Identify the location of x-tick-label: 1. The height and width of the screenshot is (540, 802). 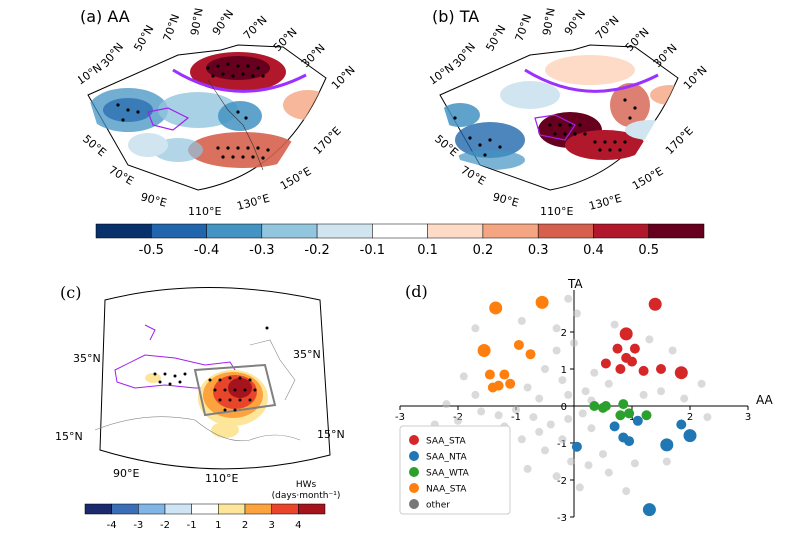
(632, 417).